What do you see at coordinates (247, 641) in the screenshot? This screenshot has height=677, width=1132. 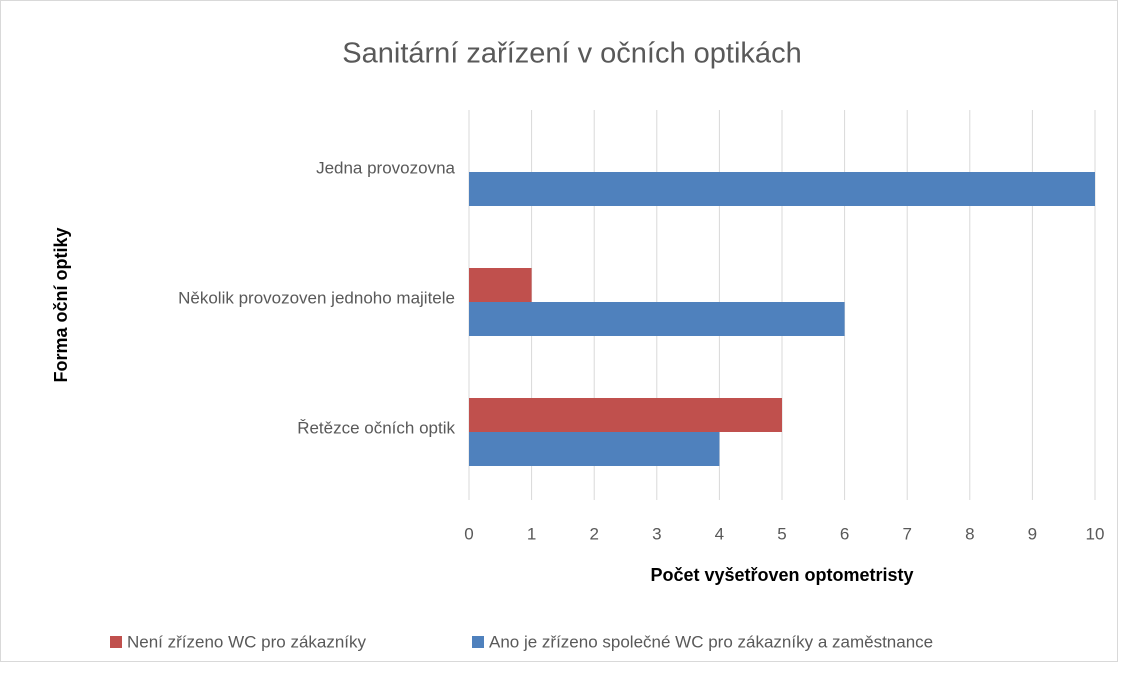 I see `legend-label: Není zřízeno WC pro zákazníky` at bounding box center [247, 641].